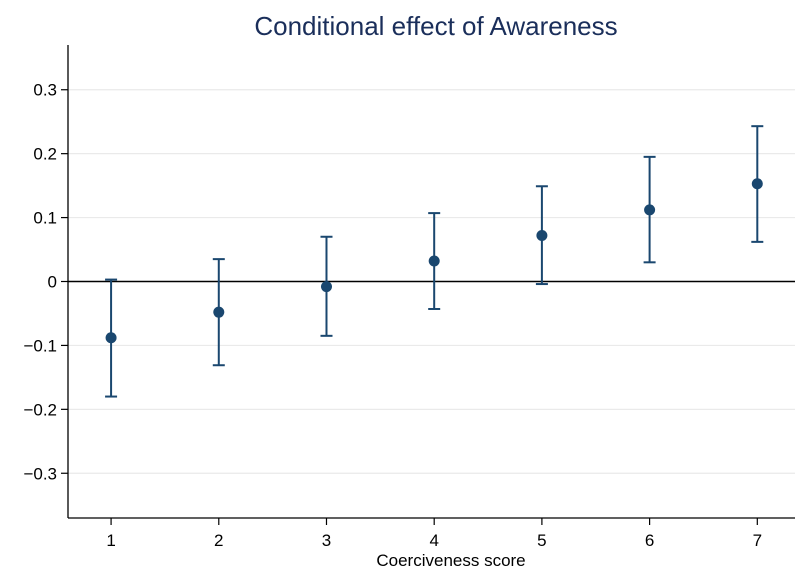 Image resolution: width=795 pixels, height=574 pixels. I want to click on x-tick-label: 4, so click(433, 540).